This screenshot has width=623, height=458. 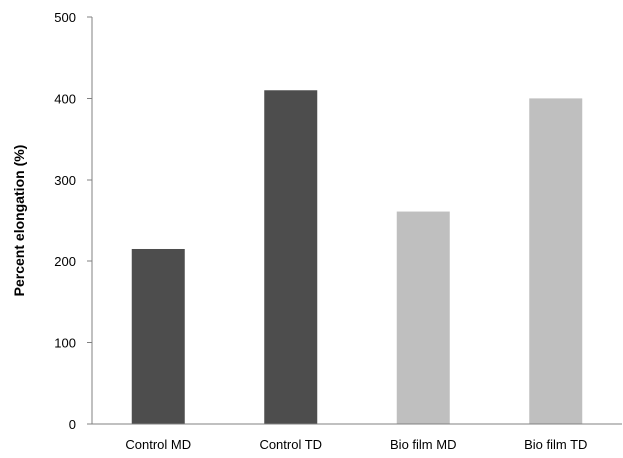 I want to click on bar-bio-film-md, so click(x=423, y=317).